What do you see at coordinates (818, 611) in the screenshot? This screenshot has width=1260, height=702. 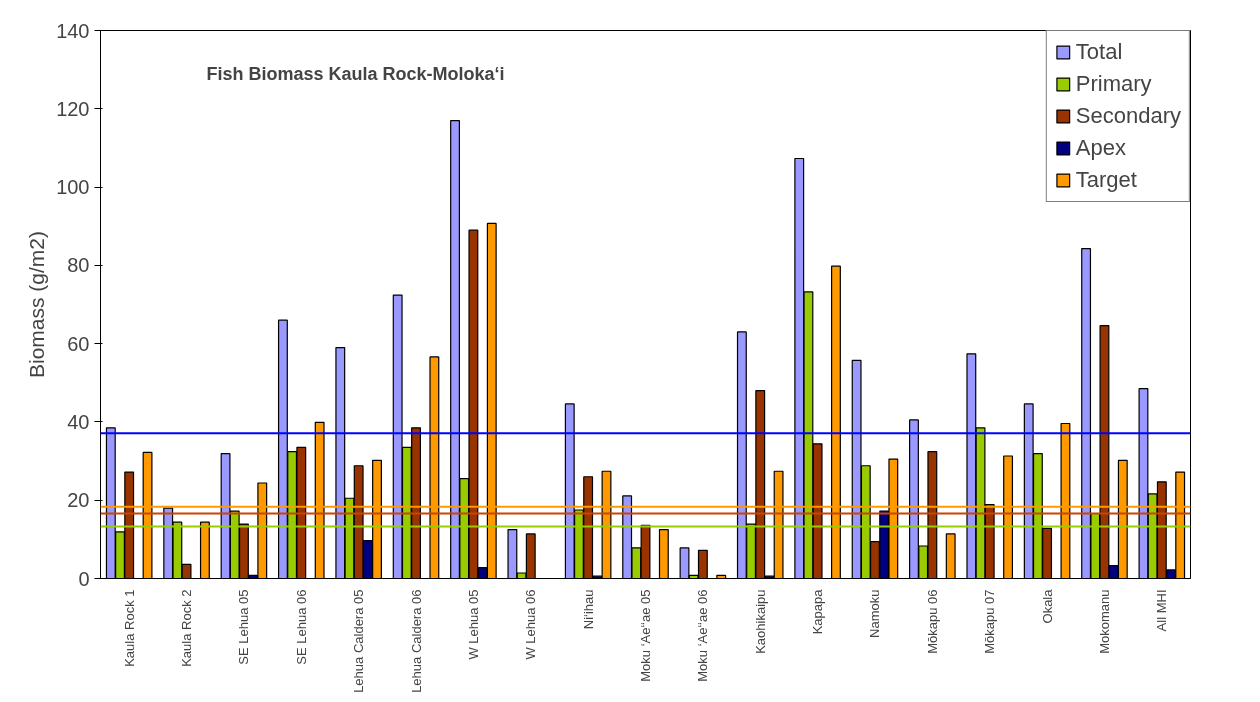 I see `x-tick-label: Kapapa` at bounding box center [818, 611].